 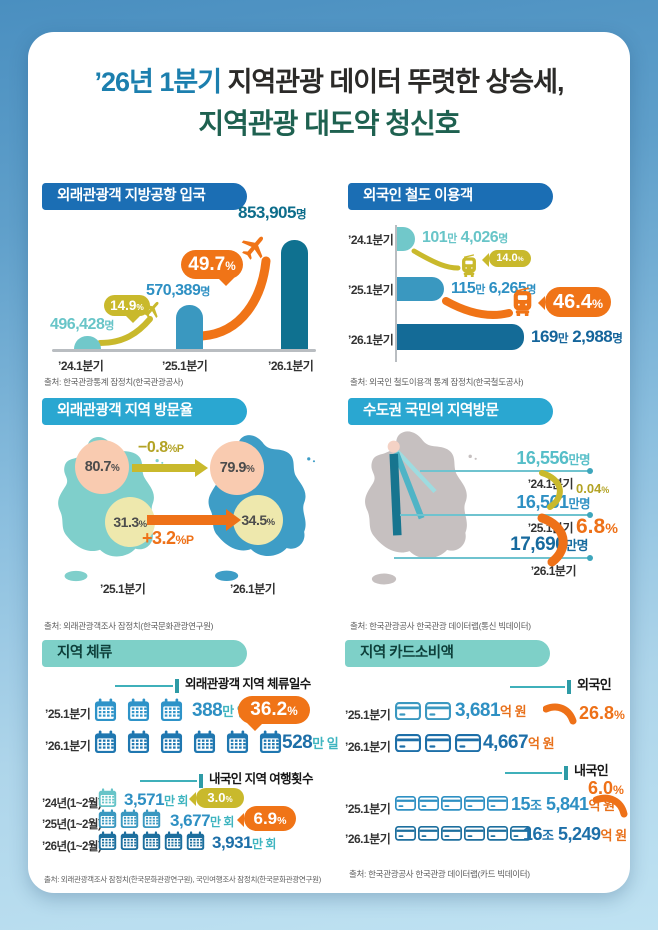 I want to click on subsection-foreign-stay: 외래관광객 지역 체류일수, so click(x=248, y=684).